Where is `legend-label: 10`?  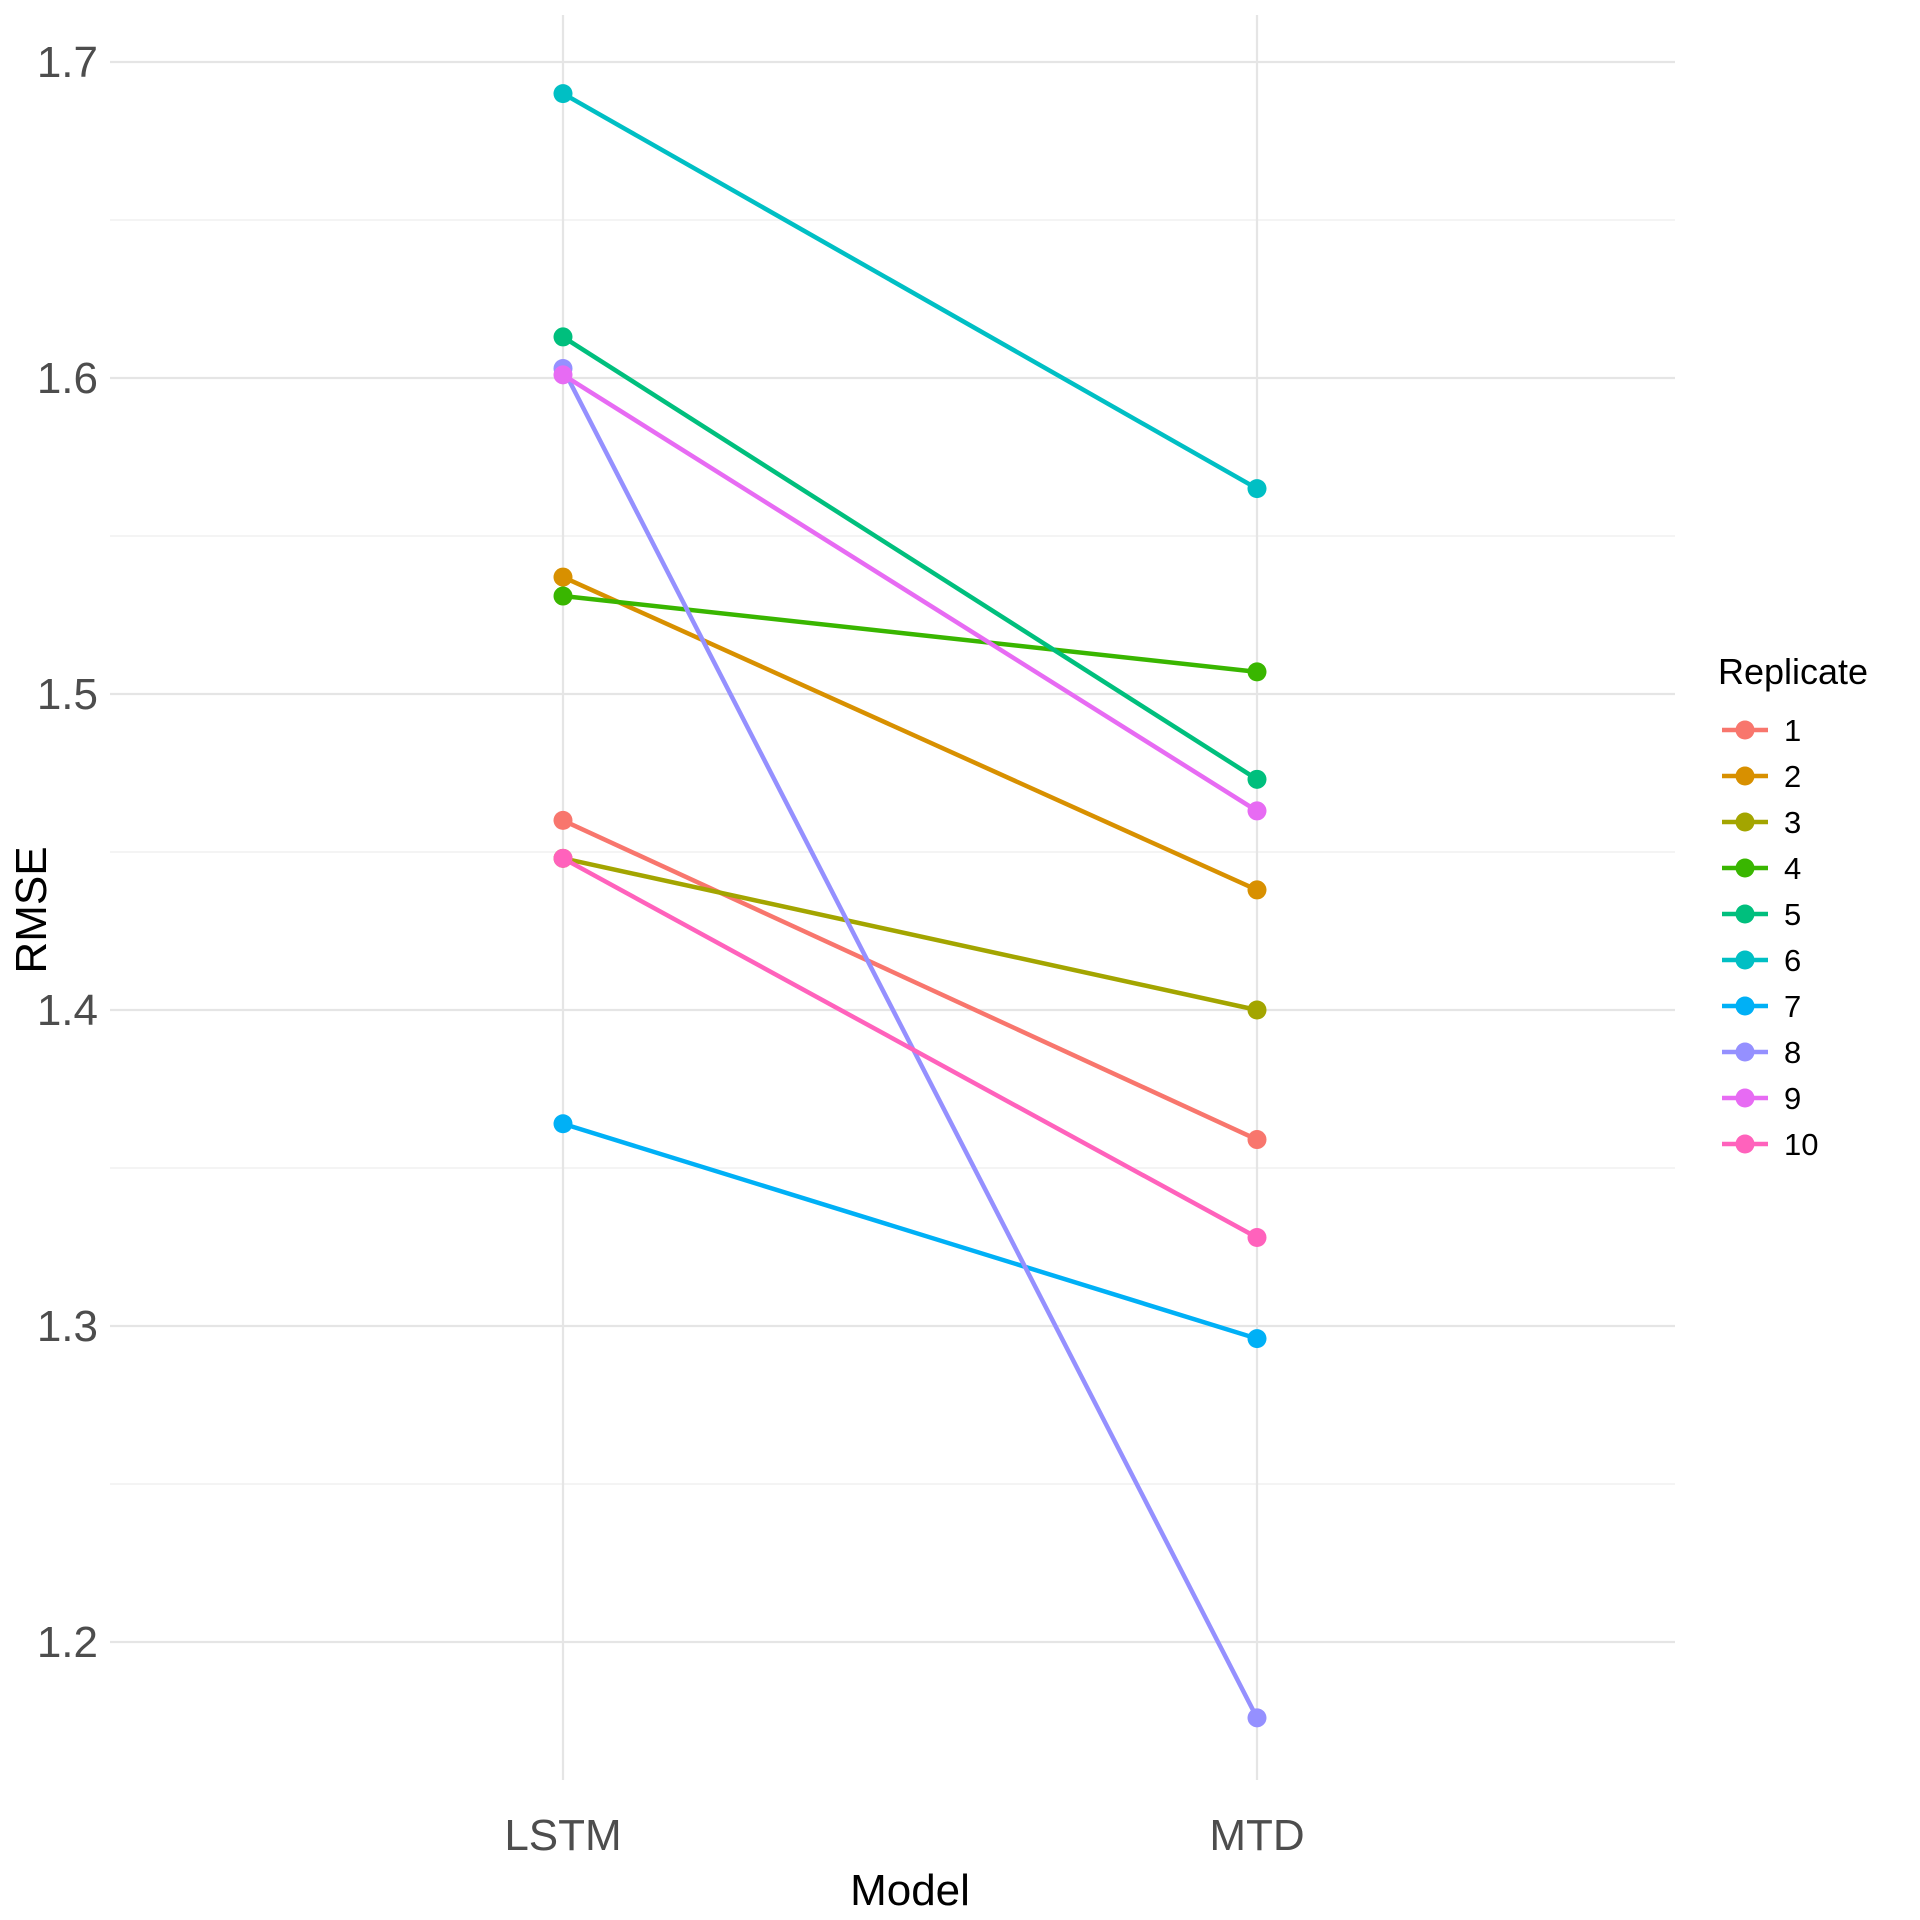
legend-label: 10 is located at coordinates (1801, 1144).